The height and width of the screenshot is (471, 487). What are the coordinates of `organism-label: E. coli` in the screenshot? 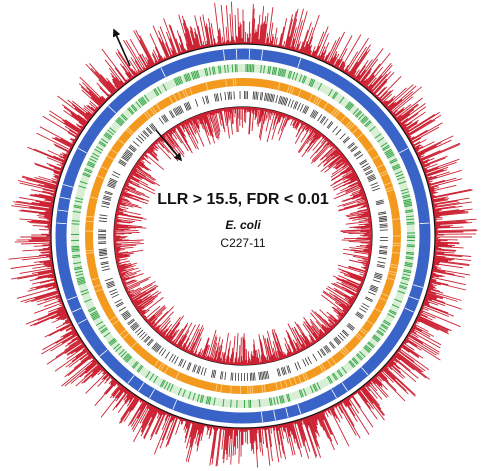 It's located at (243, 225).